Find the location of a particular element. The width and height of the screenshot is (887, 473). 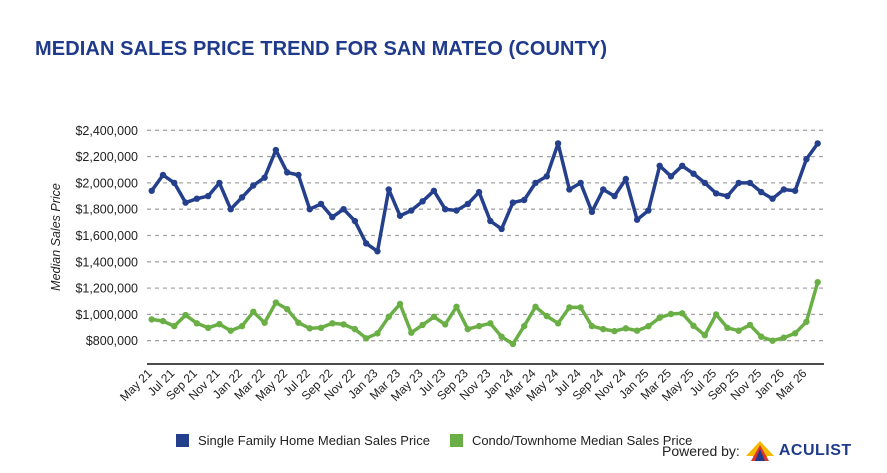

y-tick-label: $2,200,000 is located at coordinates (106, 157).